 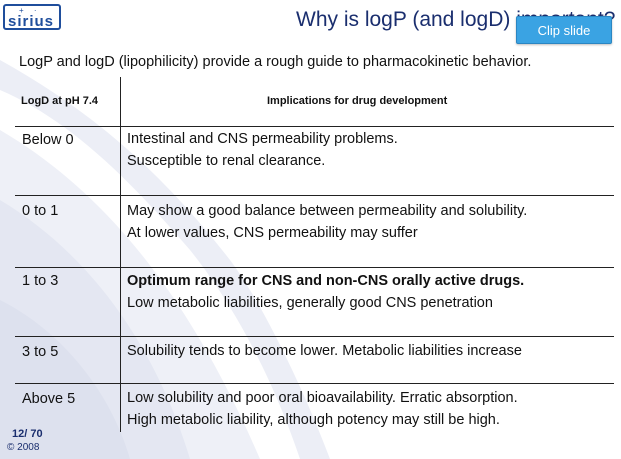 I want to click on copyright: © 2008, so click(x=23, y=447).